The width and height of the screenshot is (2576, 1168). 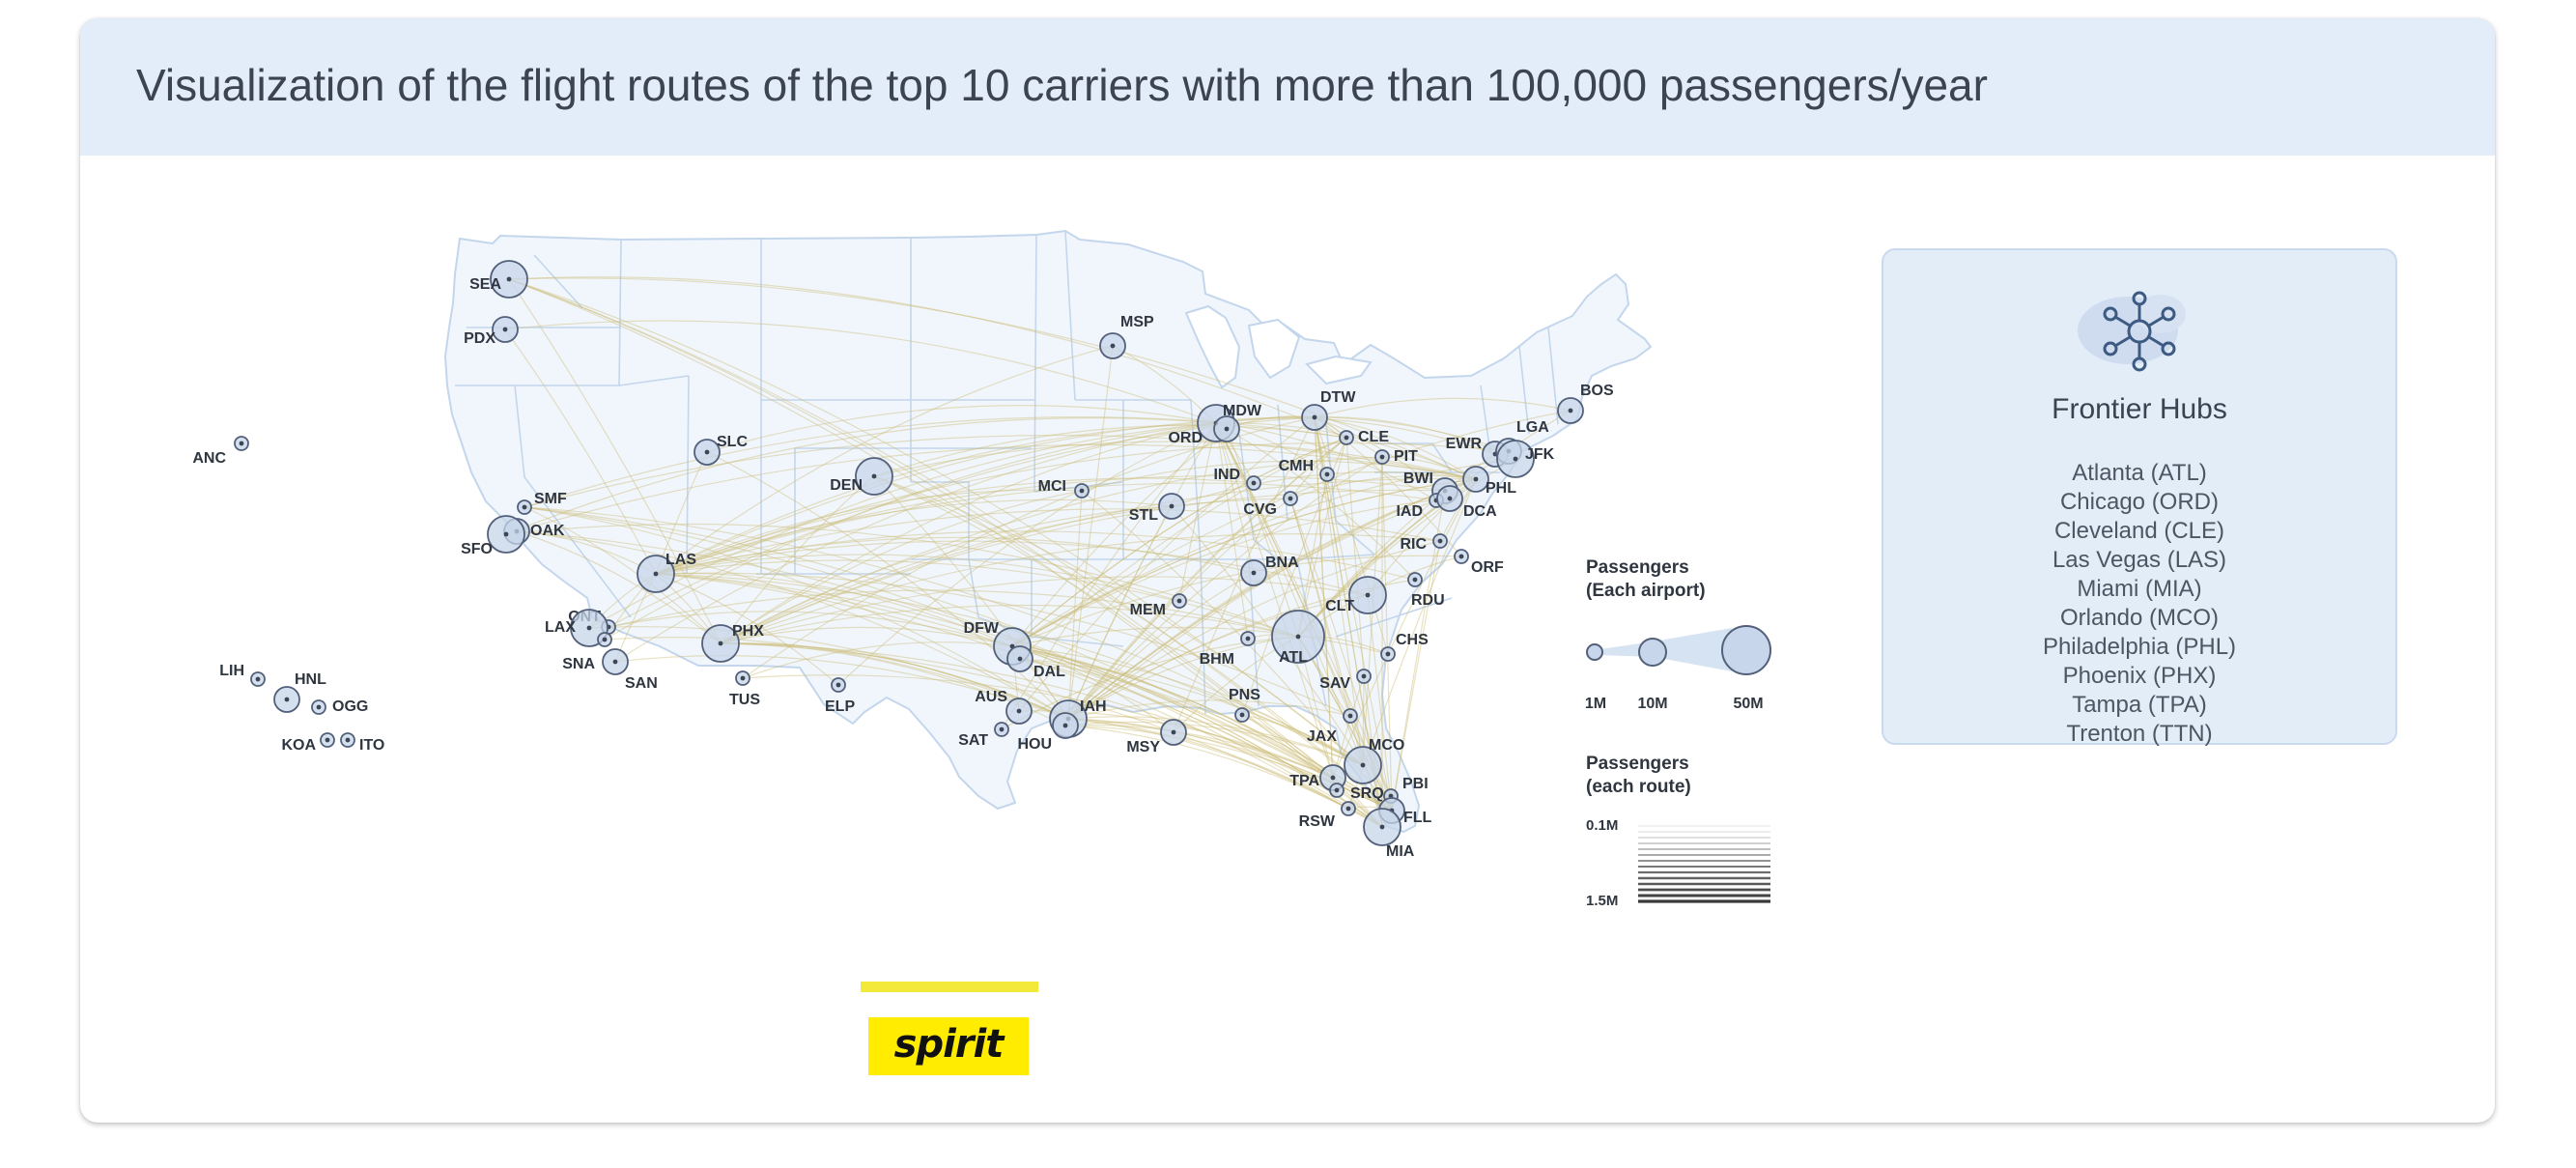 What do you see at coordinates (732, 643) in the screenshot?
I see `airport-phx: PHX` at bounding box center [732, 643].